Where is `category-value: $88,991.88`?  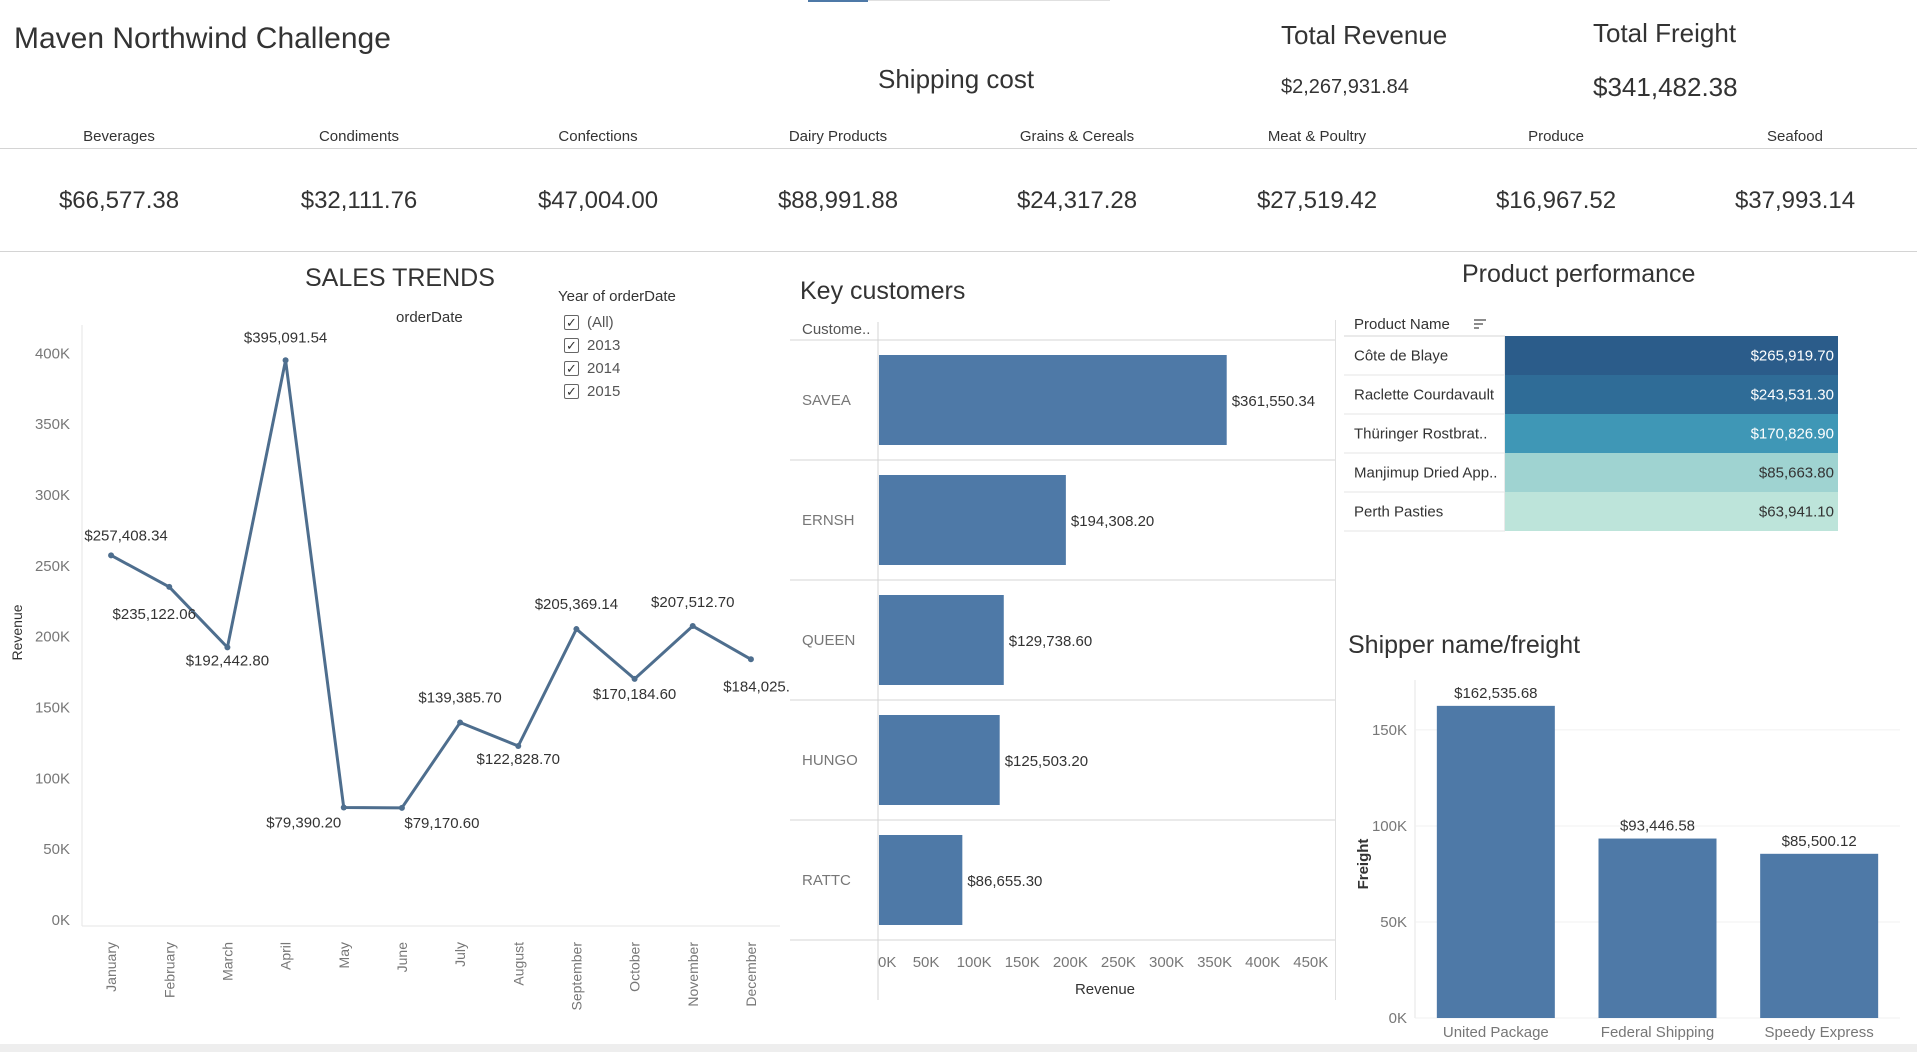
category-value: $88,991.88 is located at coordinates (838, 200).